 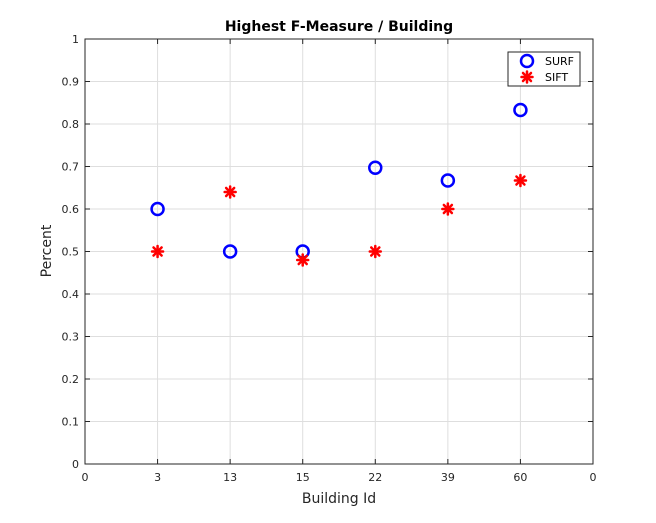 What do you see at coordinates (71, 82) in the screenshot?
I see `y-tick-label: 0.9` at bounding box center [71, 82].